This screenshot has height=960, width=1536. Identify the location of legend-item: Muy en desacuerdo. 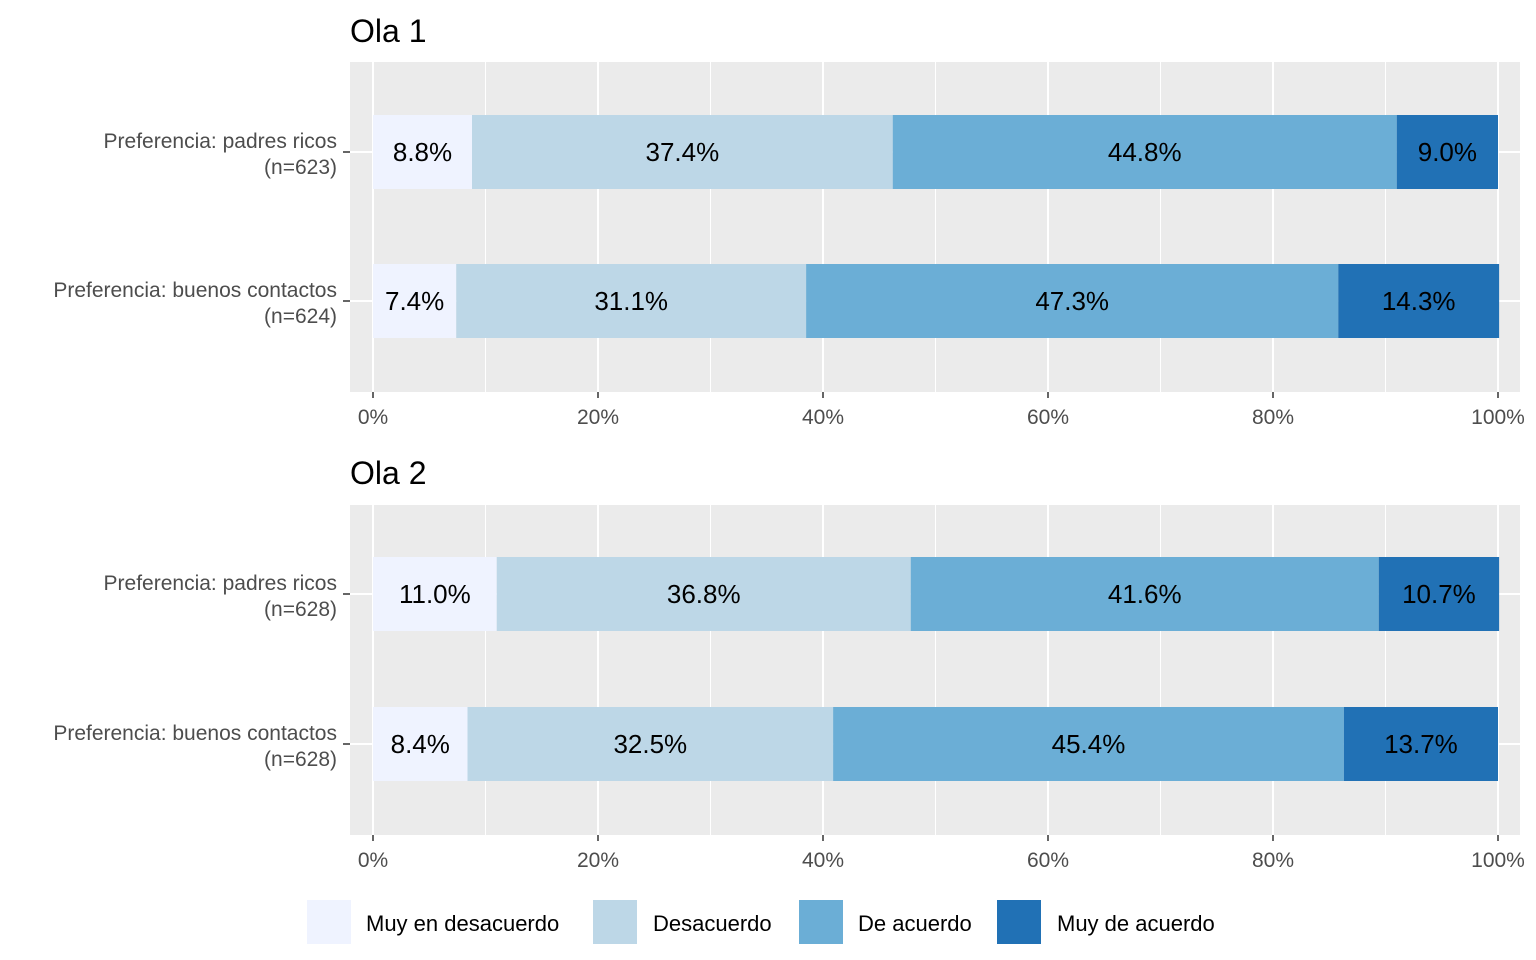
(433, 922).